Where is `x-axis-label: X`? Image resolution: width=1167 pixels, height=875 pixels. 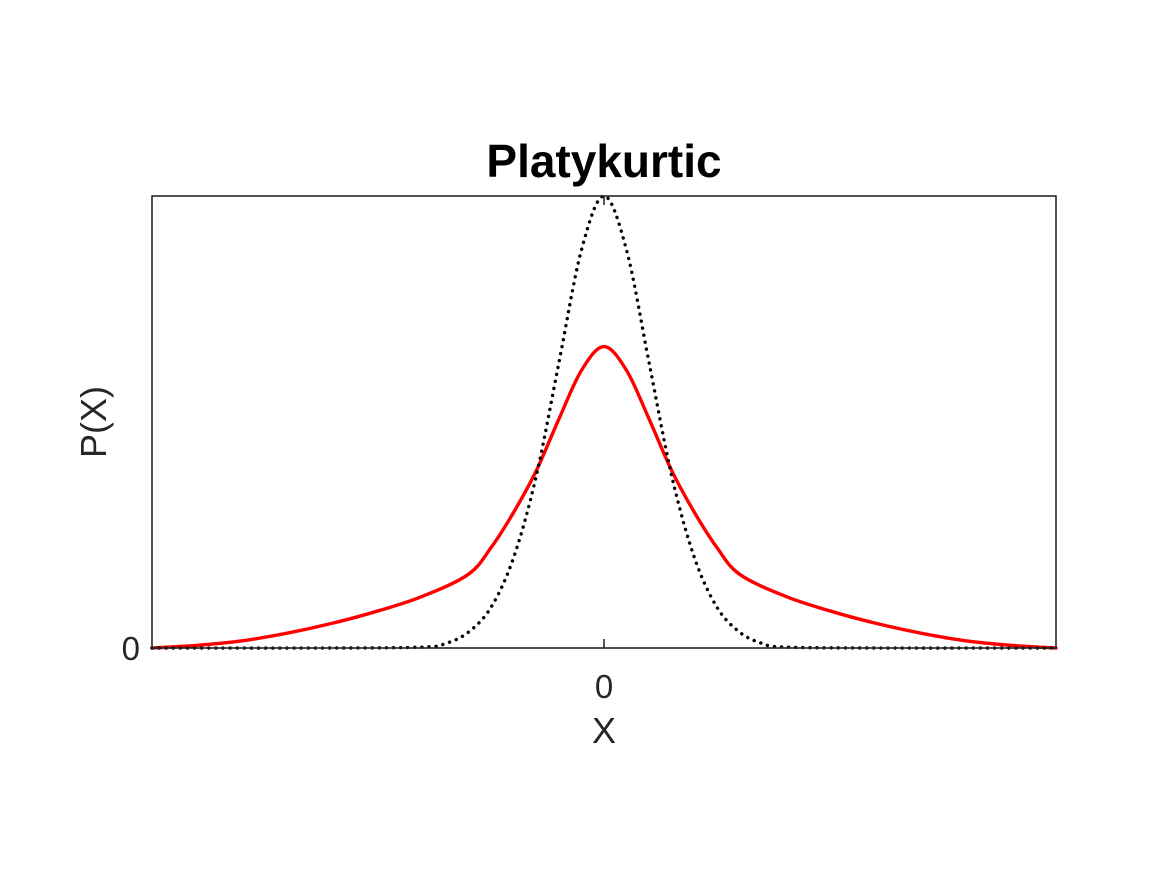 x-axis-label: X is located at coordinates (604, 730).